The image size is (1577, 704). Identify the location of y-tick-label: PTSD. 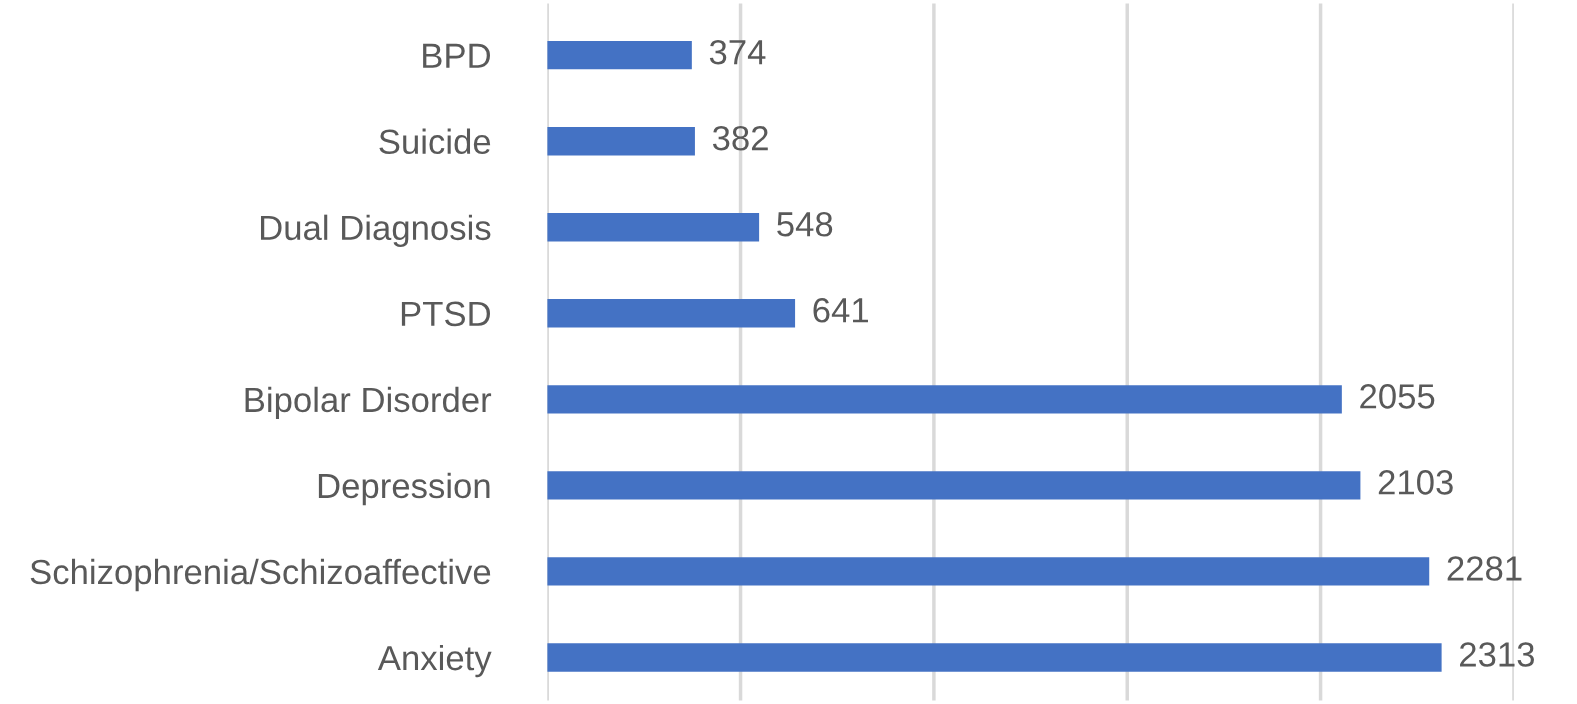
(445, 314).